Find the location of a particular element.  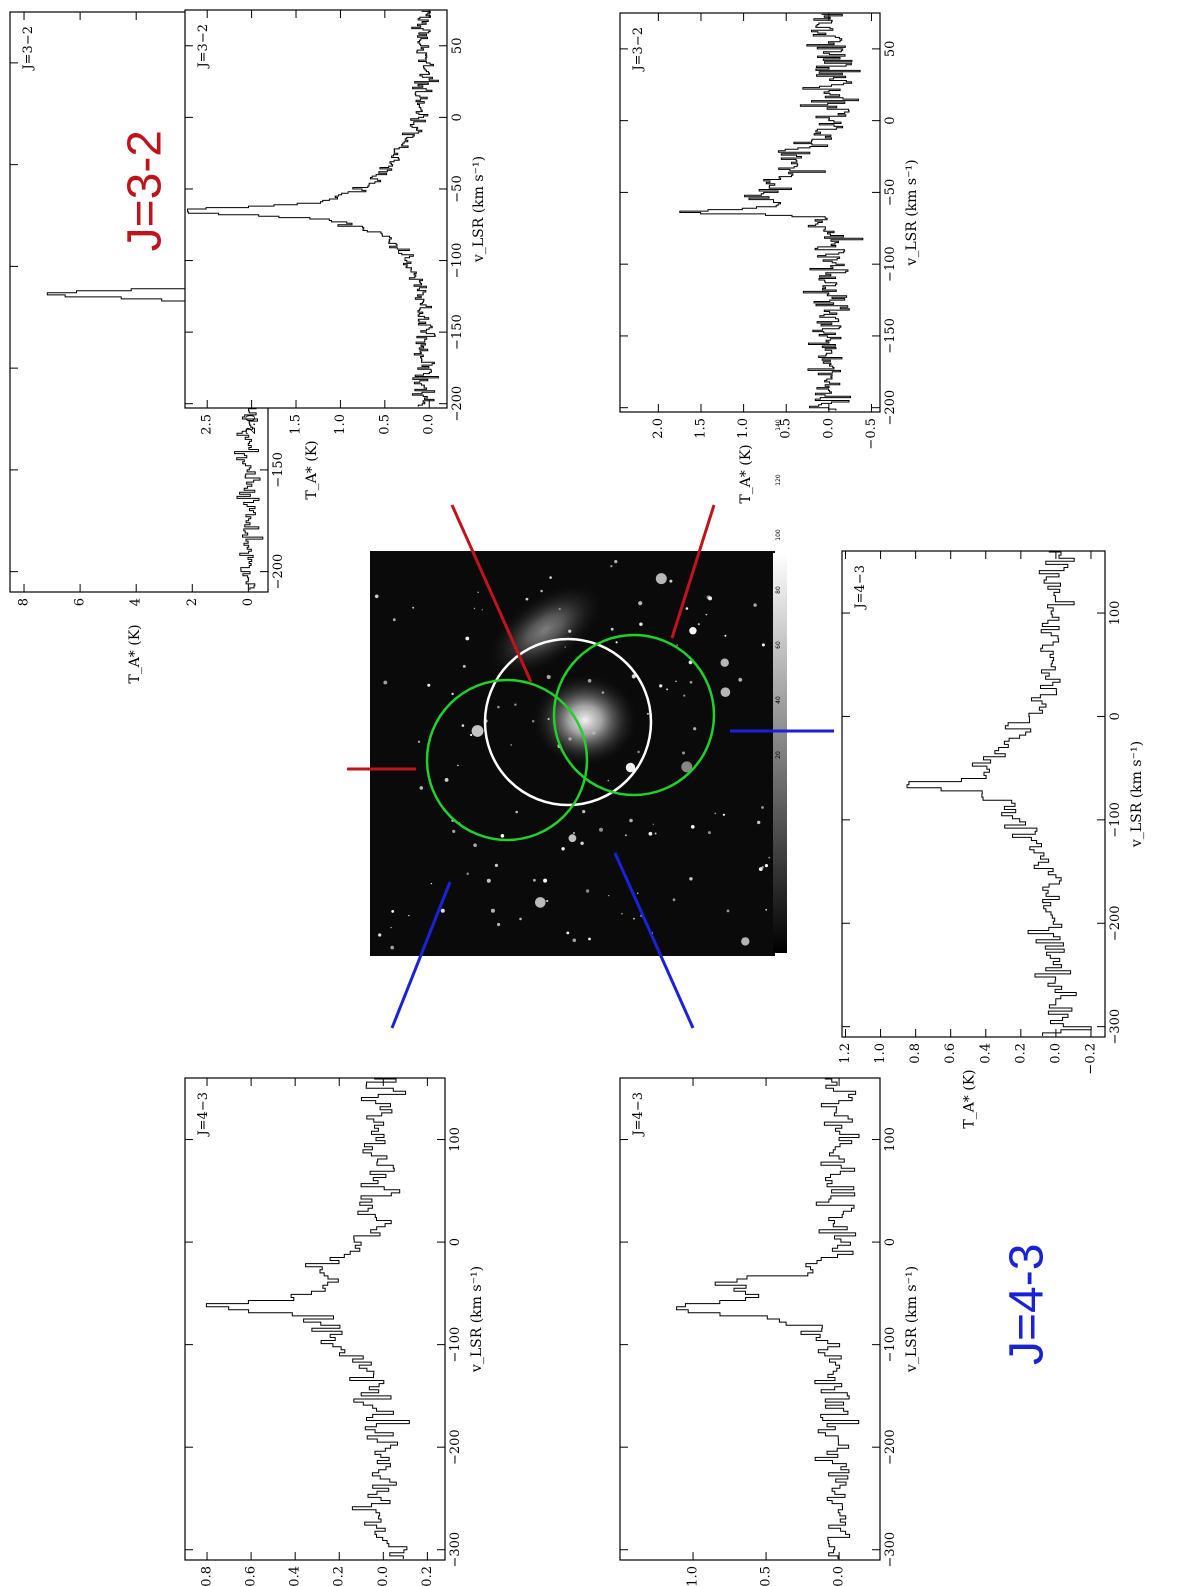

nebula-core is located at coordinates (585, 720).